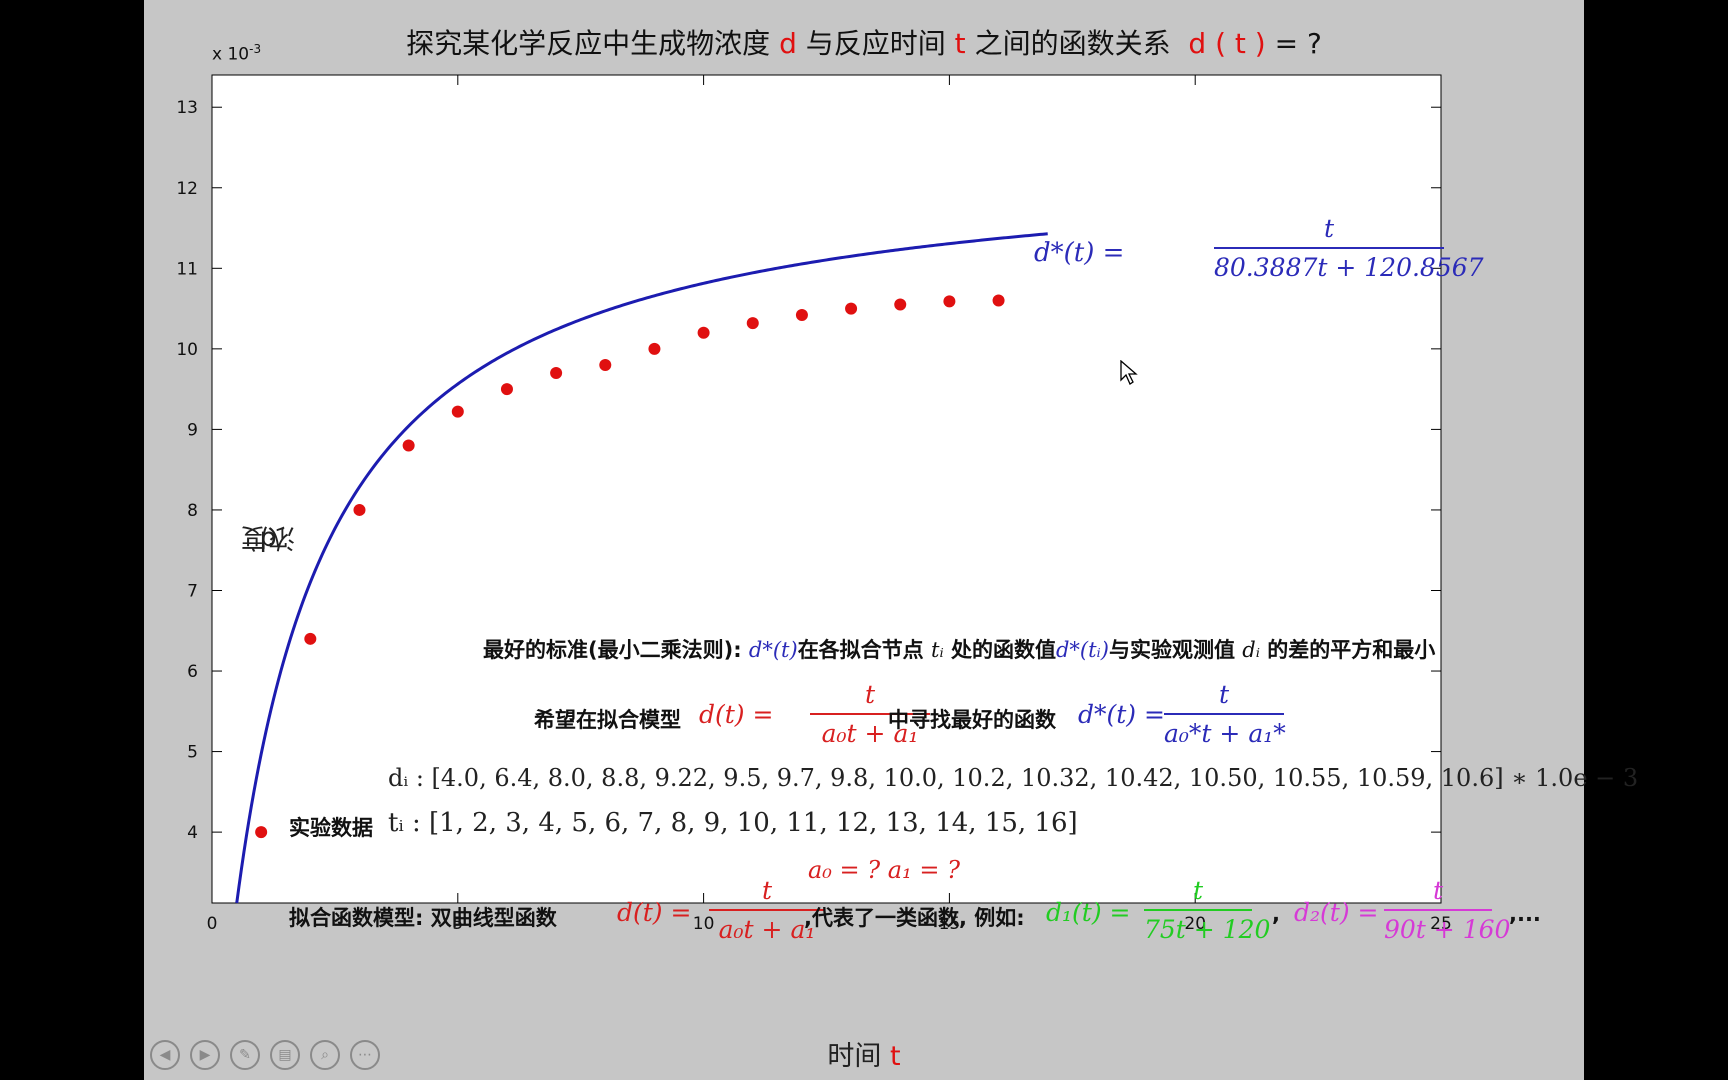 This screenshot has height=1080, width=1728. I want to click on criterion-mid3: 与实验观测值, so click(1171, 650).